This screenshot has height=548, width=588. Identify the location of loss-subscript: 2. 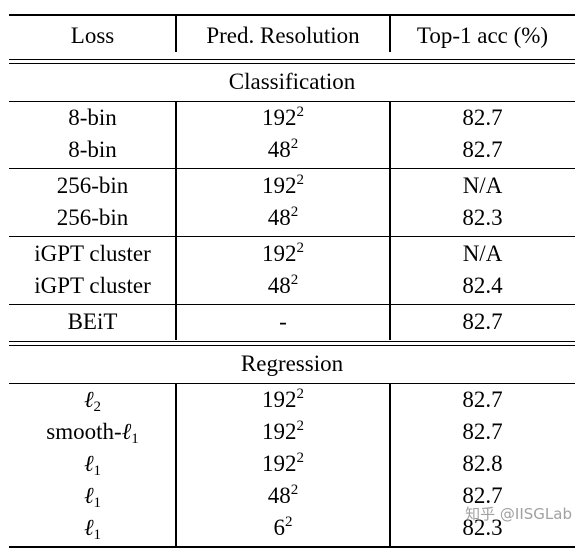
(97, 407).